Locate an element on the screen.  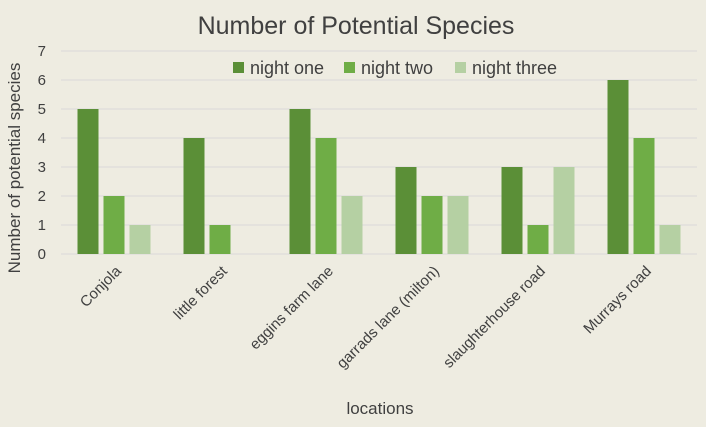
x-category-label: little forest is located at coordinates (200, 292).